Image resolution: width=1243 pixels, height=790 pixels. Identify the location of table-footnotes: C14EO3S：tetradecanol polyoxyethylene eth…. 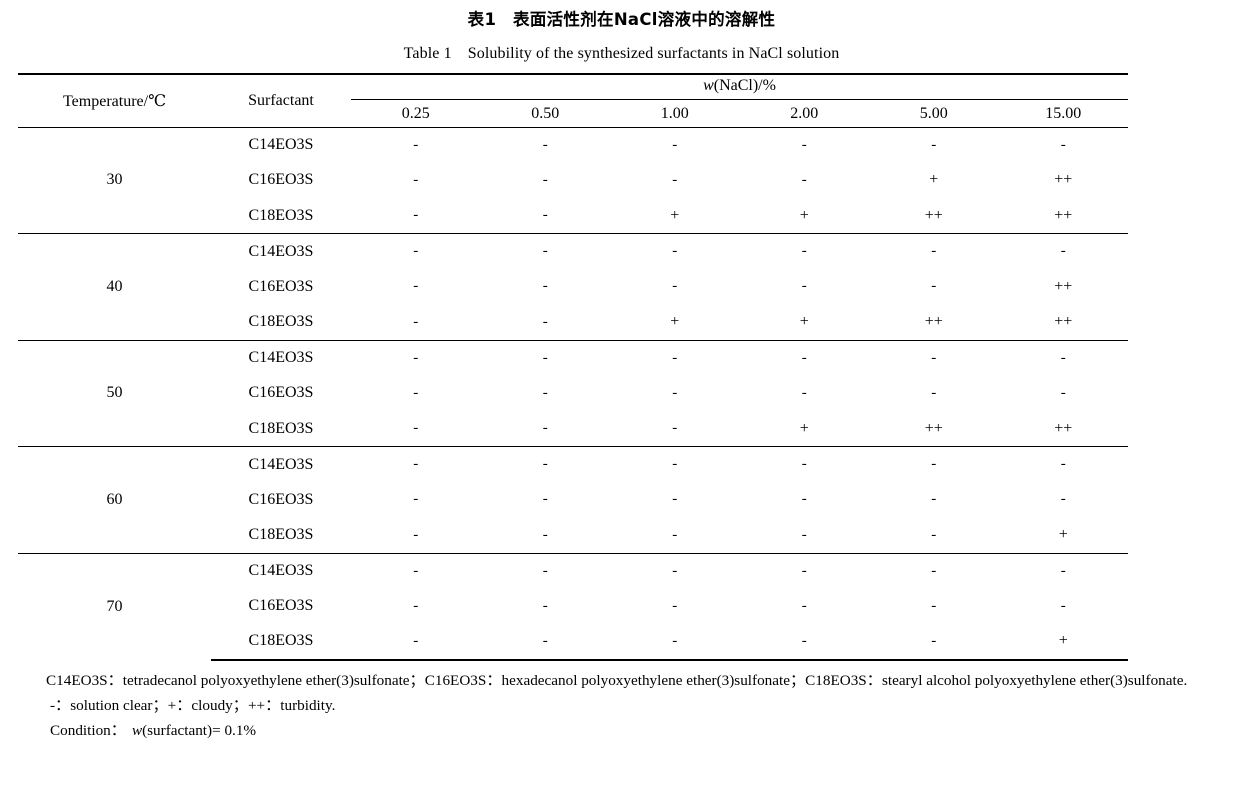
(623, 705).